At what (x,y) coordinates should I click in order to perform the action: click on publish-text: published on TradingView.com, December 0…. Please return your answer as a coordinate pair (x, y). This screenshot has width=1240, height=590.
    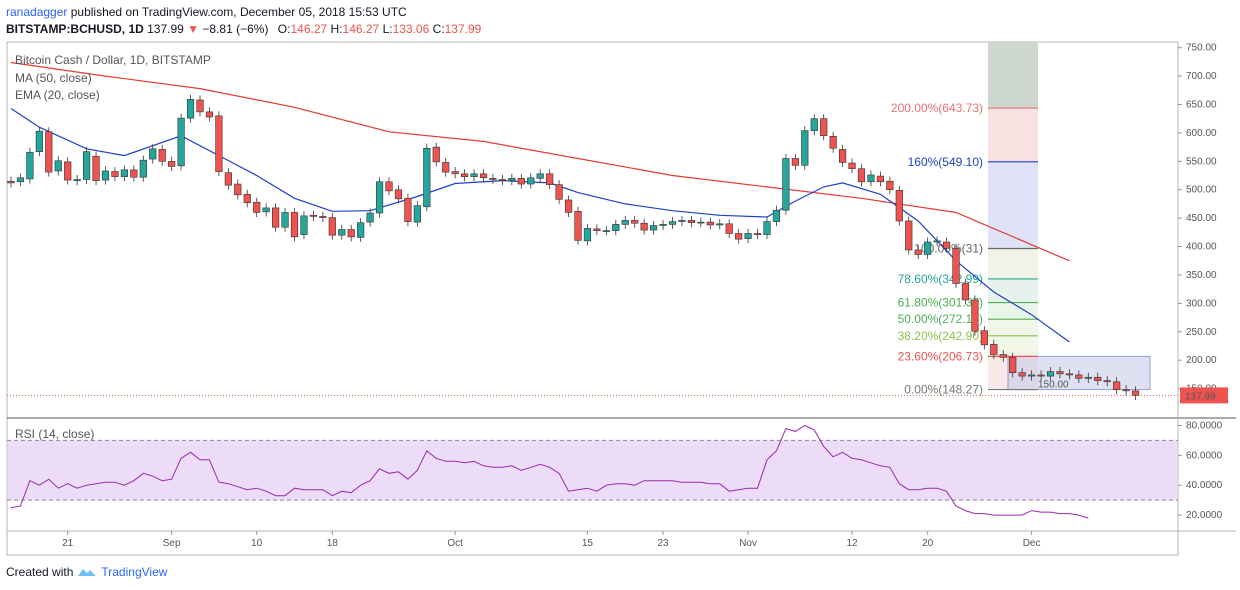
    Looking at the image, I should click on (238, 12).